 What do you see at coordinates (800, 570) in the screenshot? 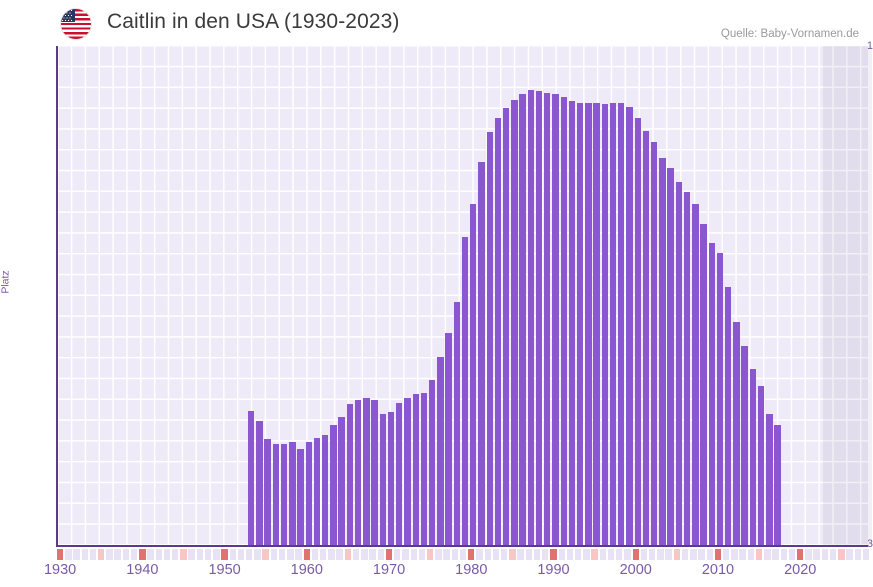
I see `x-axis-tick-label: 2020` at bounding box center [800, 570].